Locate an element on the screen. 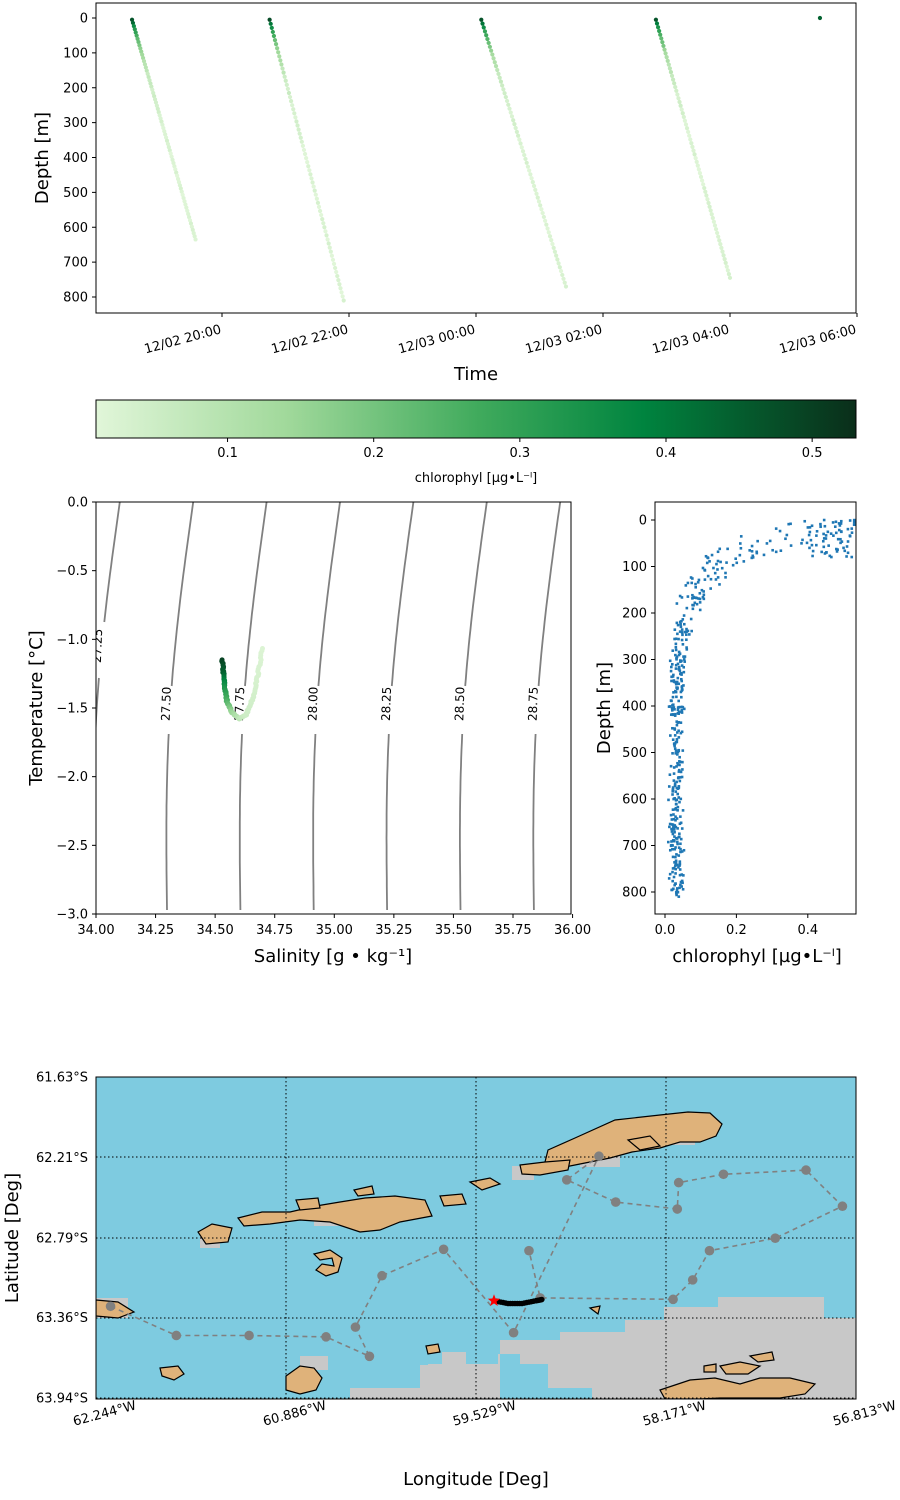 The height and width of the screenshot is (1500, 900). map-xtick-label: 56.813°W is located at coordinates (864, 1413).